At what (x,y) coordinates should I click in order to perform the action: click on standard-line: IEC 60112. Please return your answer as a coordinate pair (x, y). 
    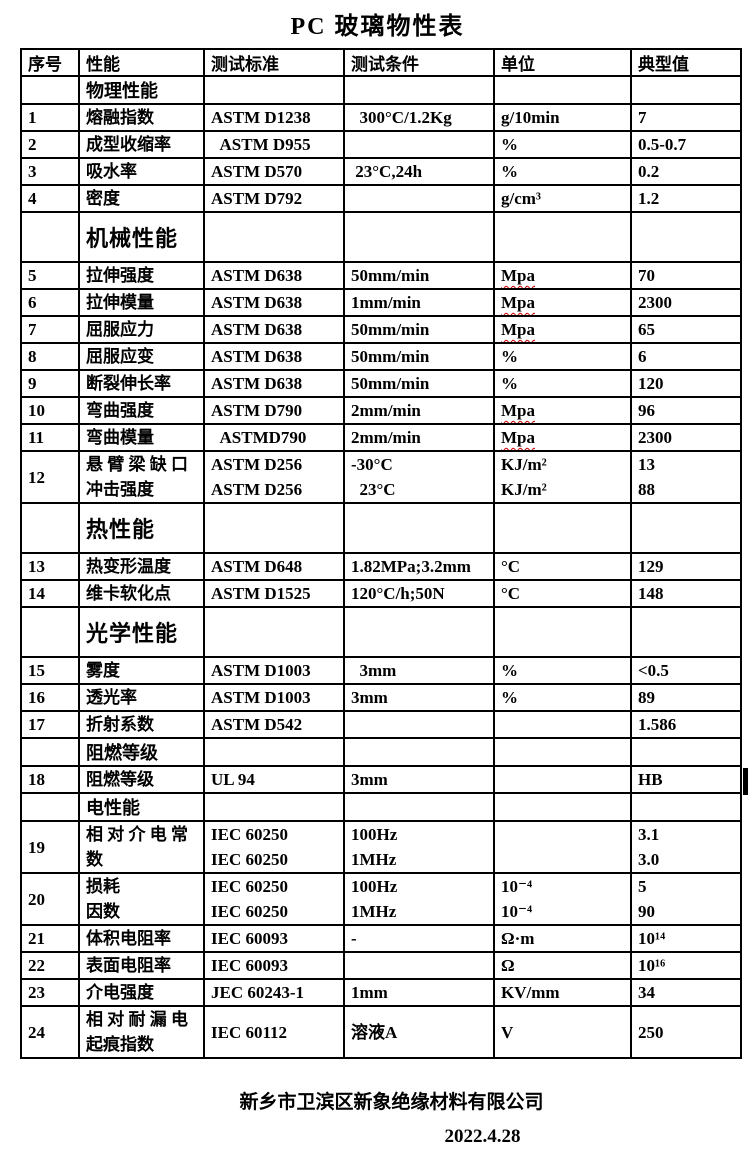
    Looking at the image, I should click on (249, 1032).